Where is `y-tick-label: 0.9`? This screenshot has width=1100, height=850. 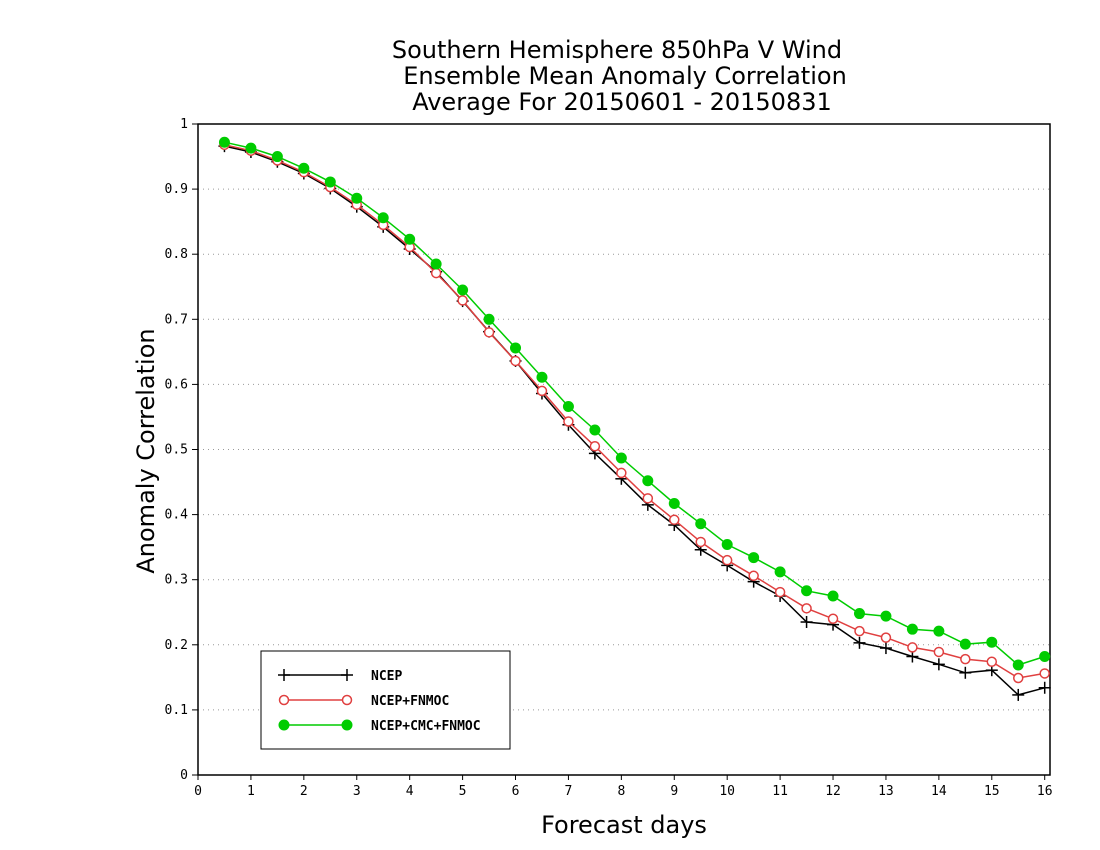
y-tick-label: 0.9 is located at coordinates (176, 189).